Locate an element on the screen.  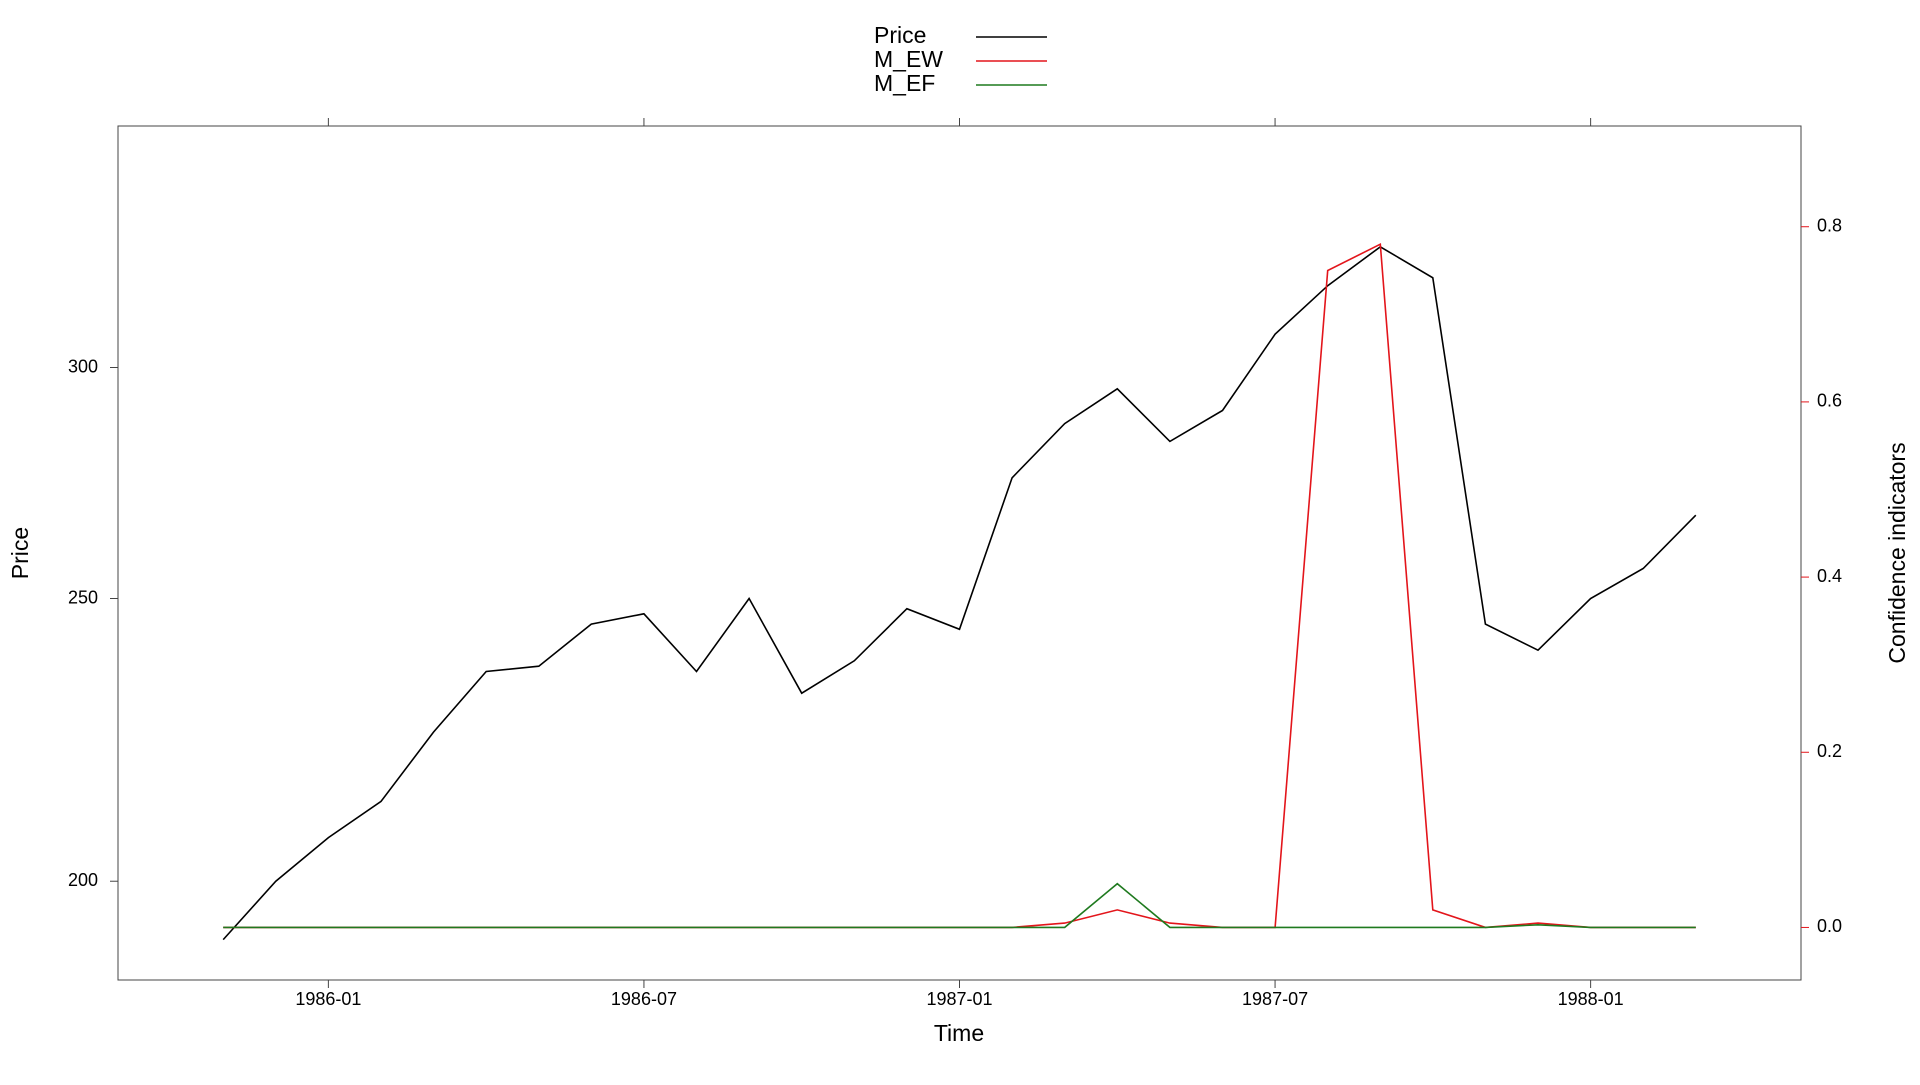
y-axis-label: Price is located at coordinates (20, 553).